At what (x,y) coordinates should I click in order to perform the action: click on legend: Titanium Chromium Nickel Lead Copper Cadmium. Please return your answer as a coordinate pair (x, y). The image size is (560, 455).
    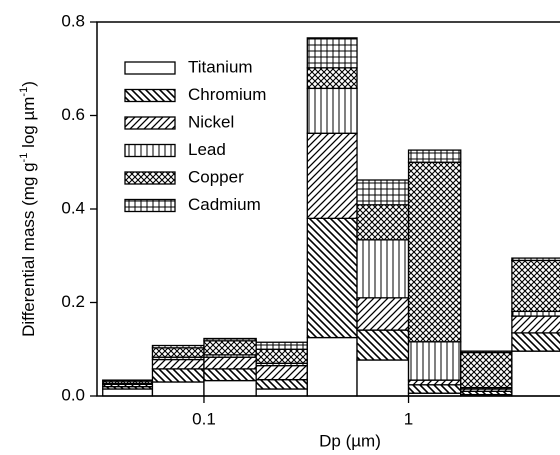
    Looking at the image, I should click on (195, 135).